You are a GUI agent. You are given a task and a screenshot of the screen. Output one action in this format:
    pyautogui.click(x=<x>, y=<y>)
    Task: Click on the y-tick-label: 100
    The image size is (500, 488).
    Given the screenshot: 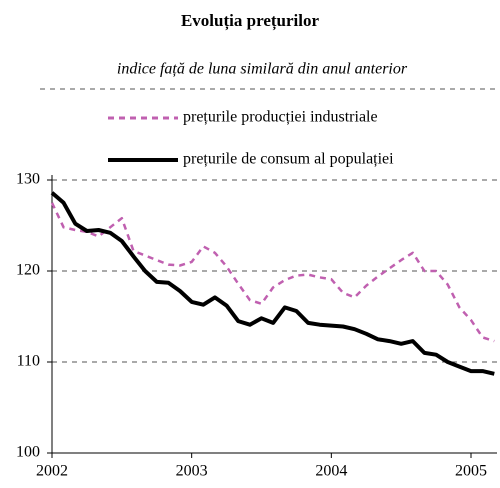 What is the action you would take?
    pyautogui.click(x=28, y=452)
    